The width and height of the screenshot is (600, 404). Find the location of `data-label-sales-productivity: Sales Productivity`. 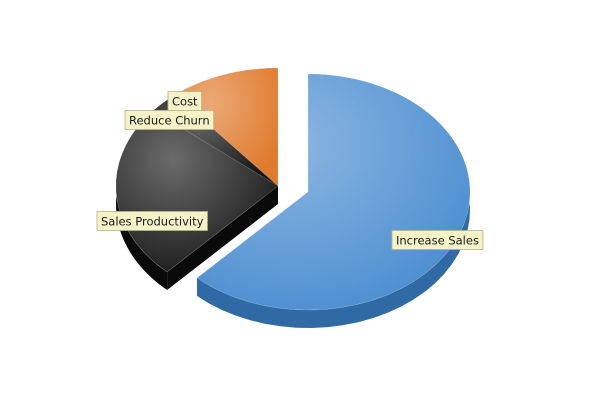

data-label-sales-productivity: Sales Productivity is located at coordinates (152, 221).